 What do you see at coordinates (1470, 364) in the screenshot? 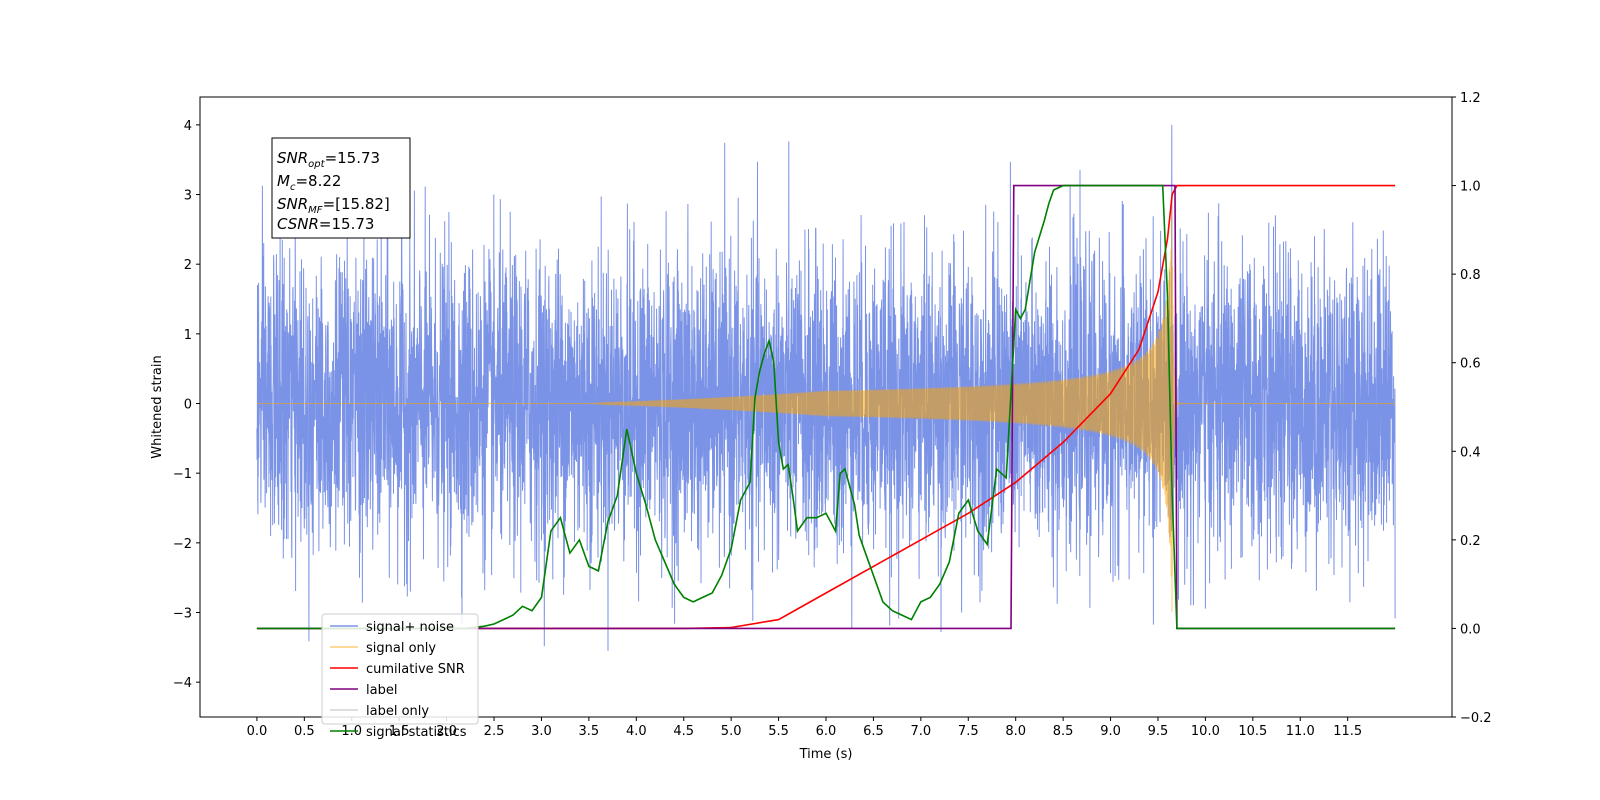
I see `y2-tick-label: 0.6` at bounding box center [1470, 364].